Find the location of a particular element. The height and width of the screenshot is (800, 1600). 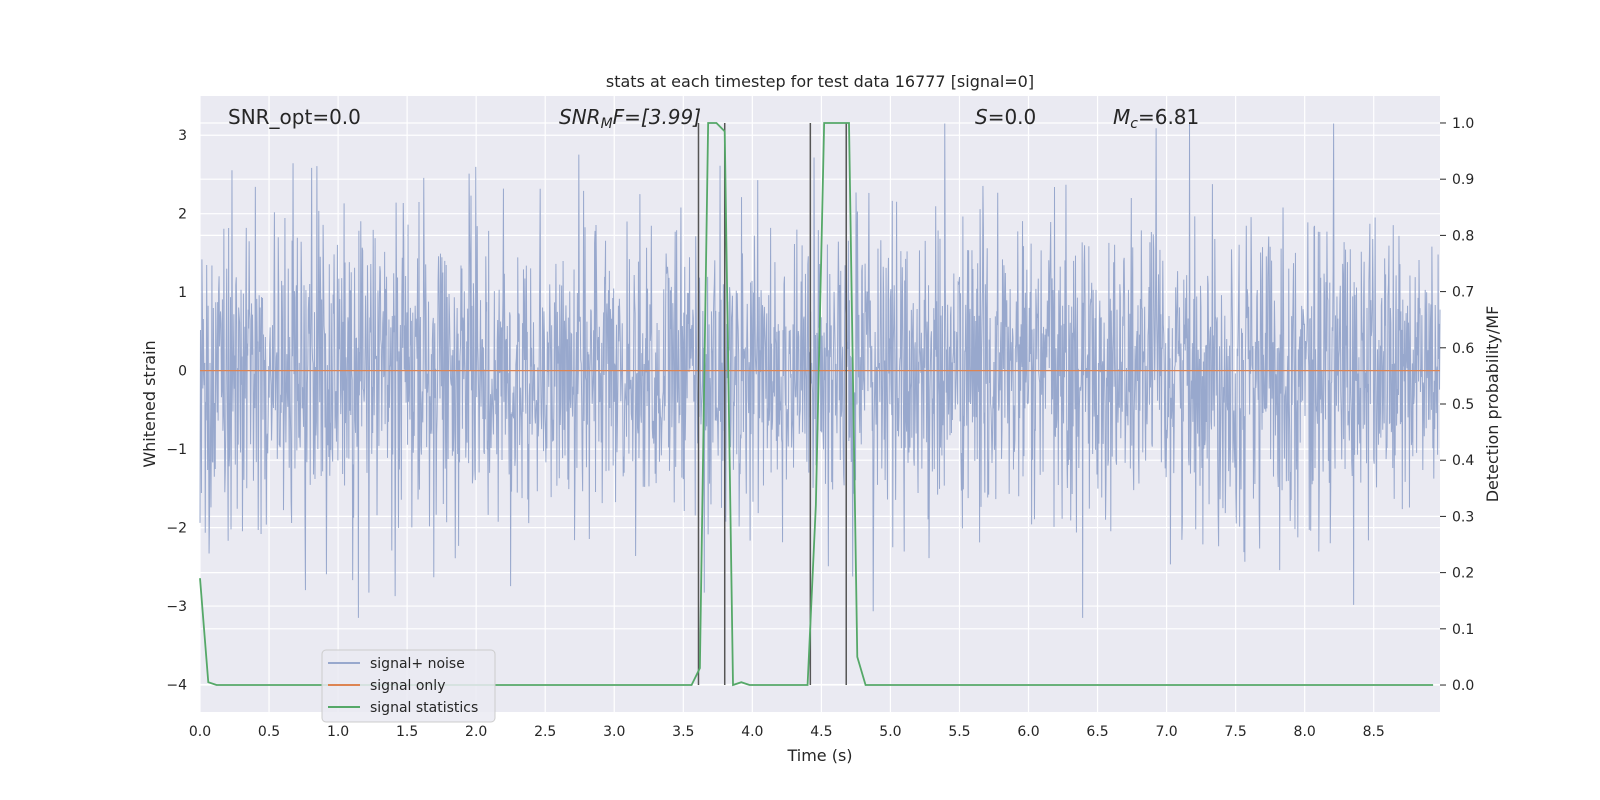

y-axis-ticks: −4 −3 −2 −1 0 1 2 3 is located at coordinates (176, 410).